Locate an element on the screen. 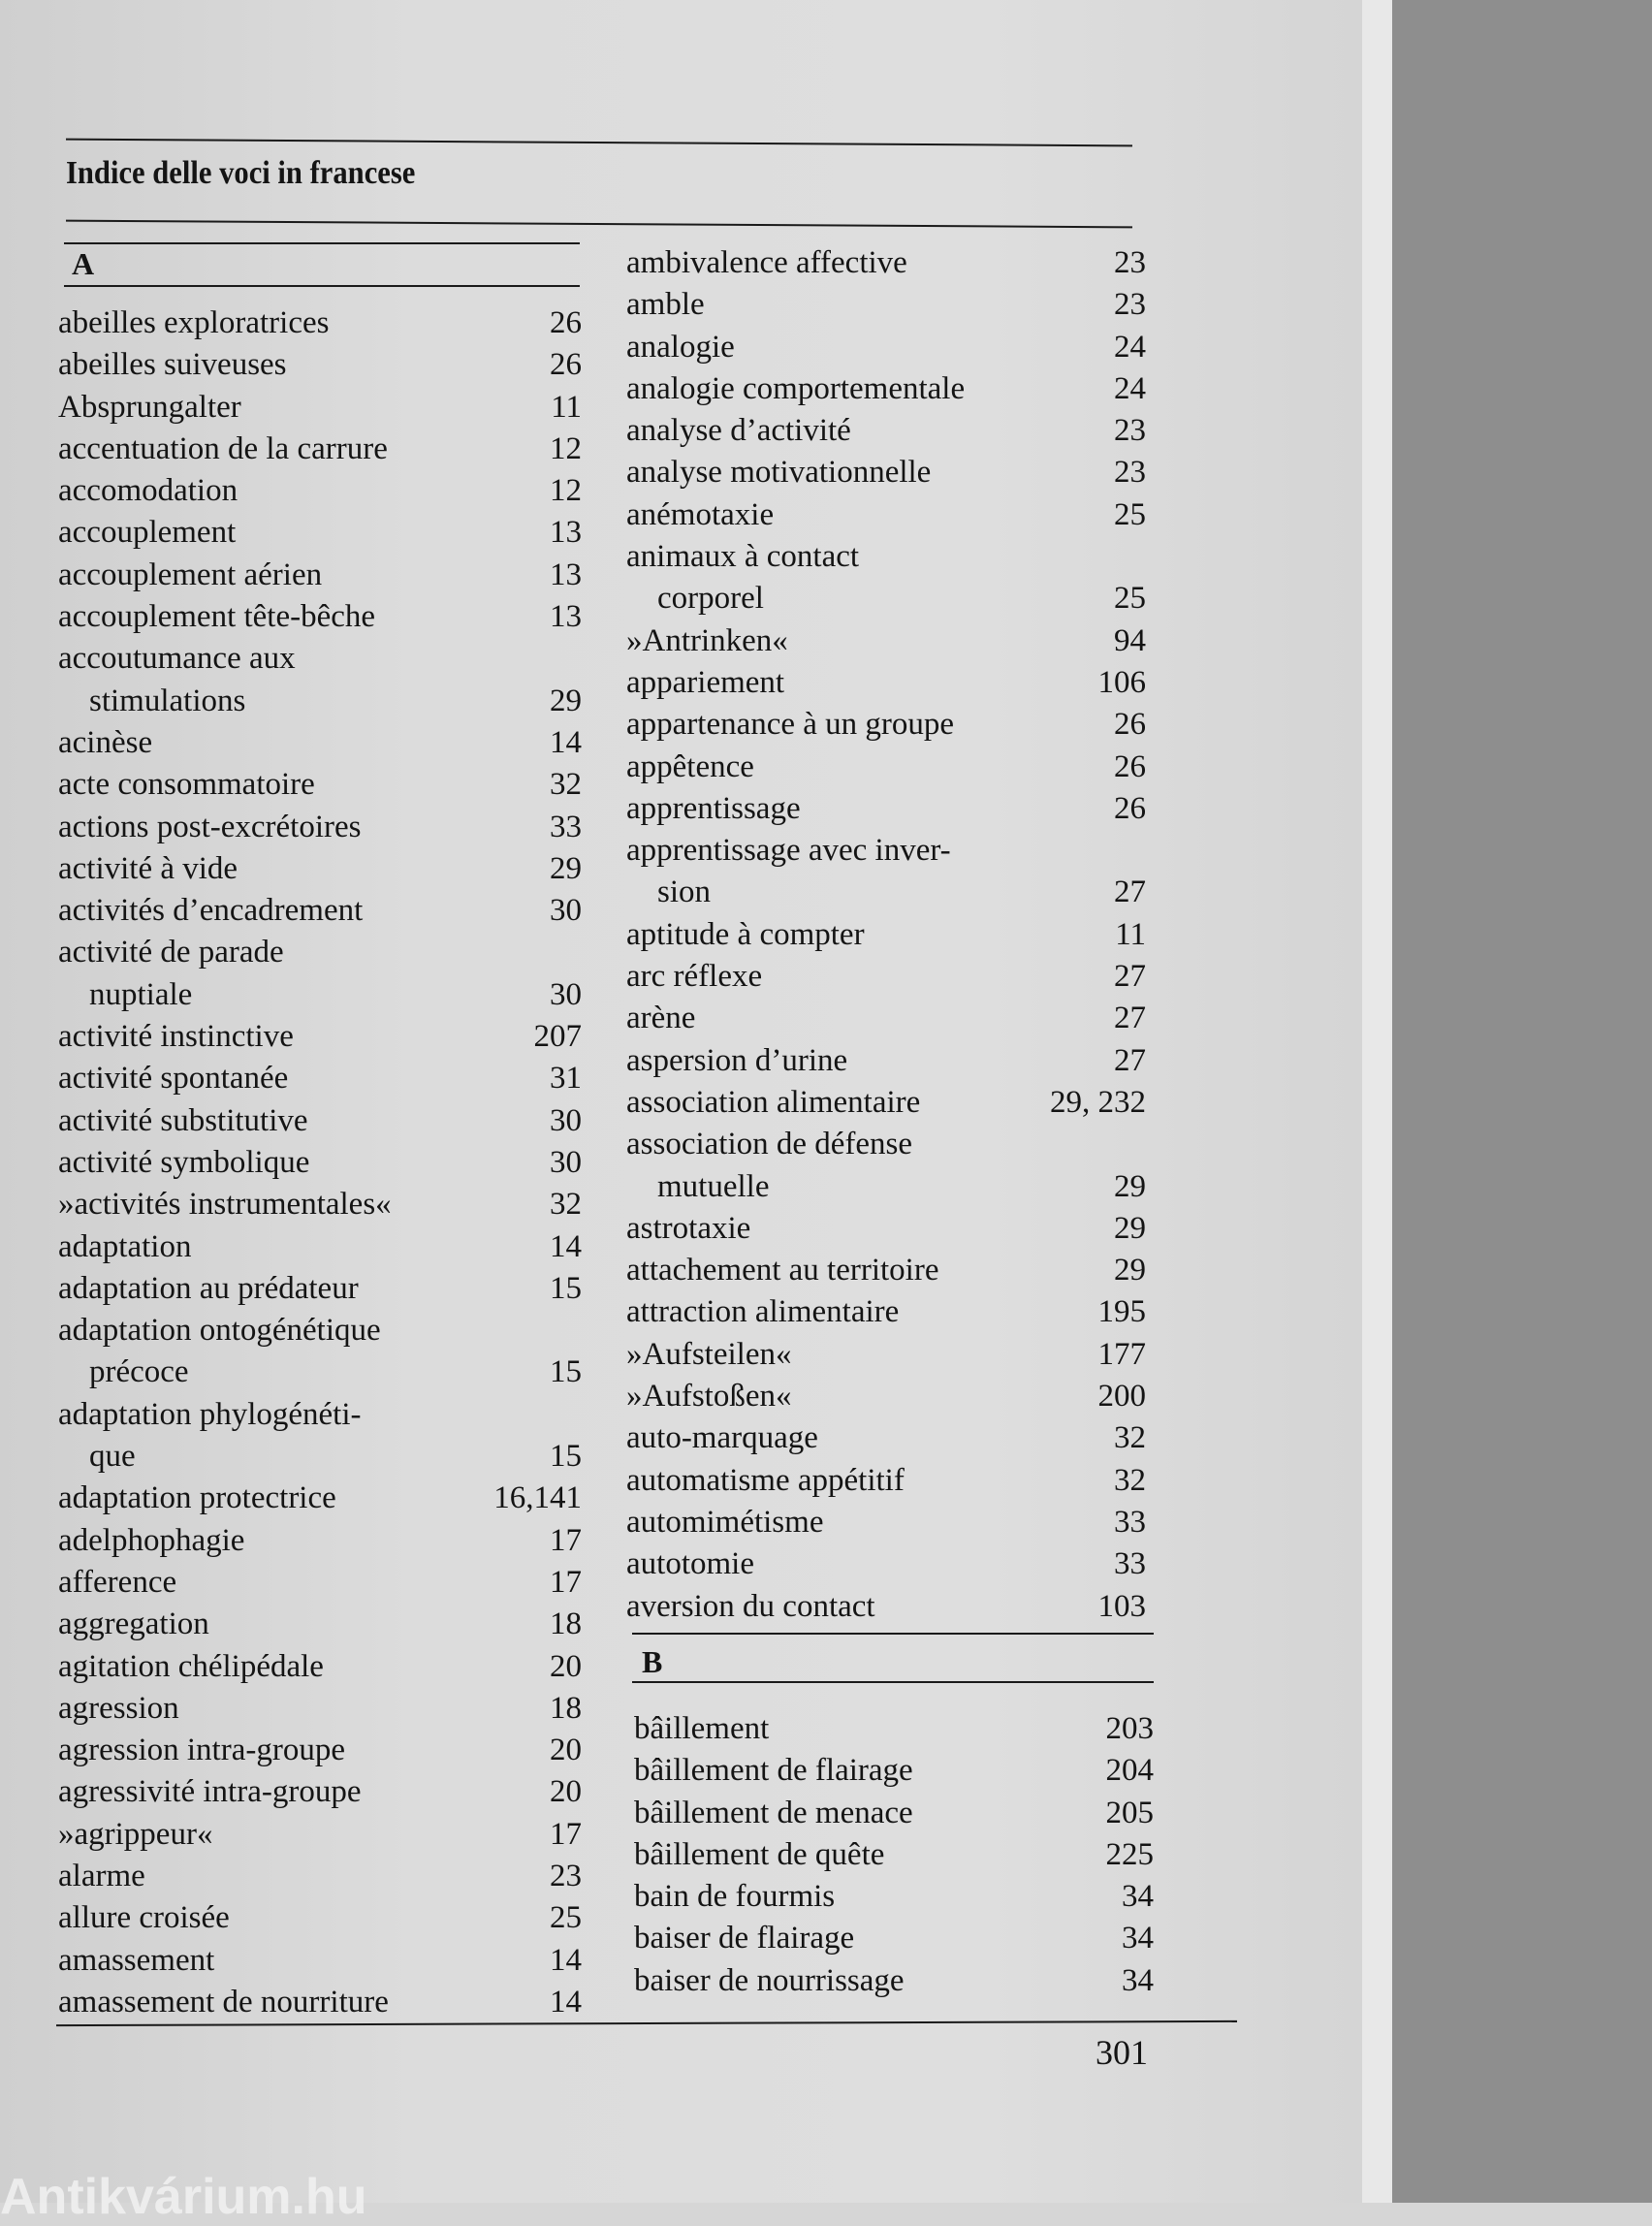 This screenshot has height=2226, width=1652. index-entry: ambivalence affective 23 is located at coordinates (886, 263).